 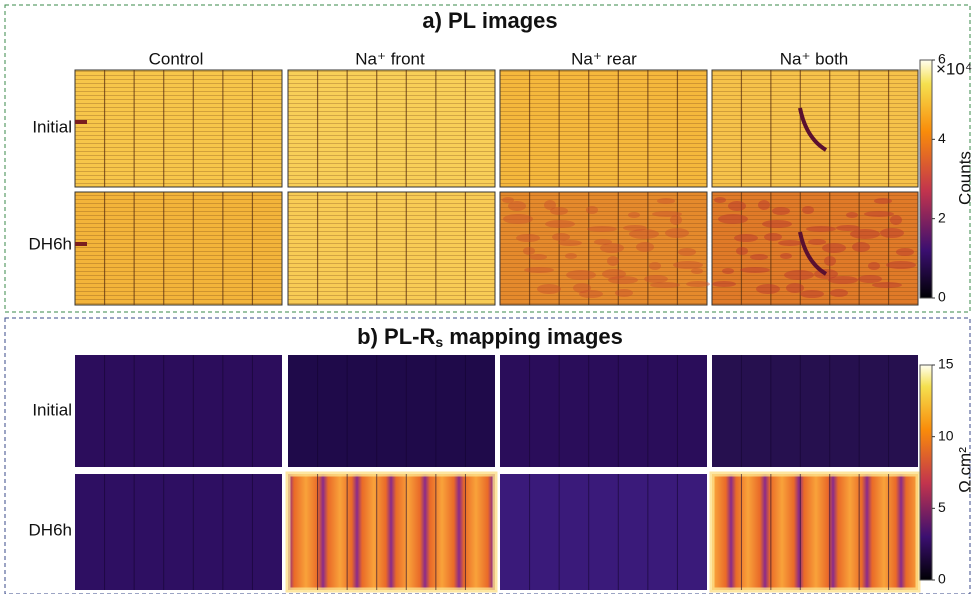 I want to click on colorbar-tick-label: 6, so click(x=942, y=59).